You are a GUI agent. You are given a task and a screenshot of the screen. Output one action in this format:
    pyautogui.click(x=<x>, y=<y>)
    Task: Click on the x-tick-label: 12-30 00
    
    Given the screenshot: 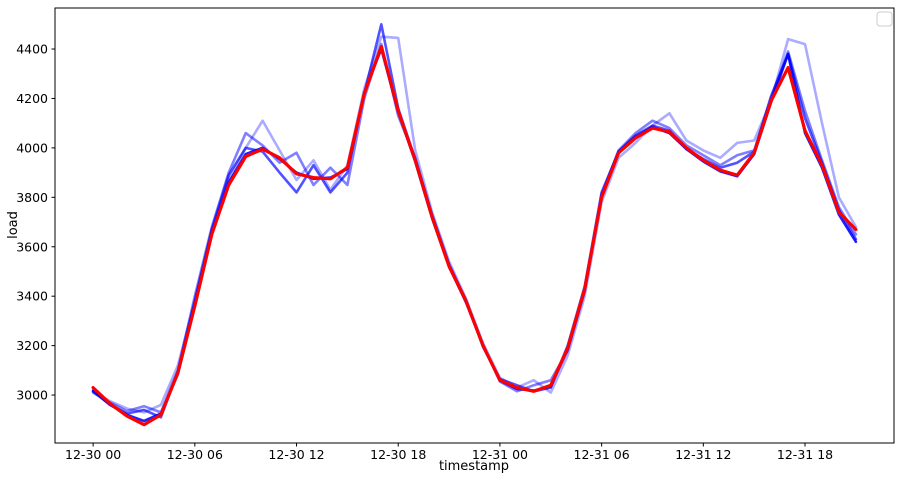 What is the action you would take?
    pyautogui.click(x=93, y=454)
    